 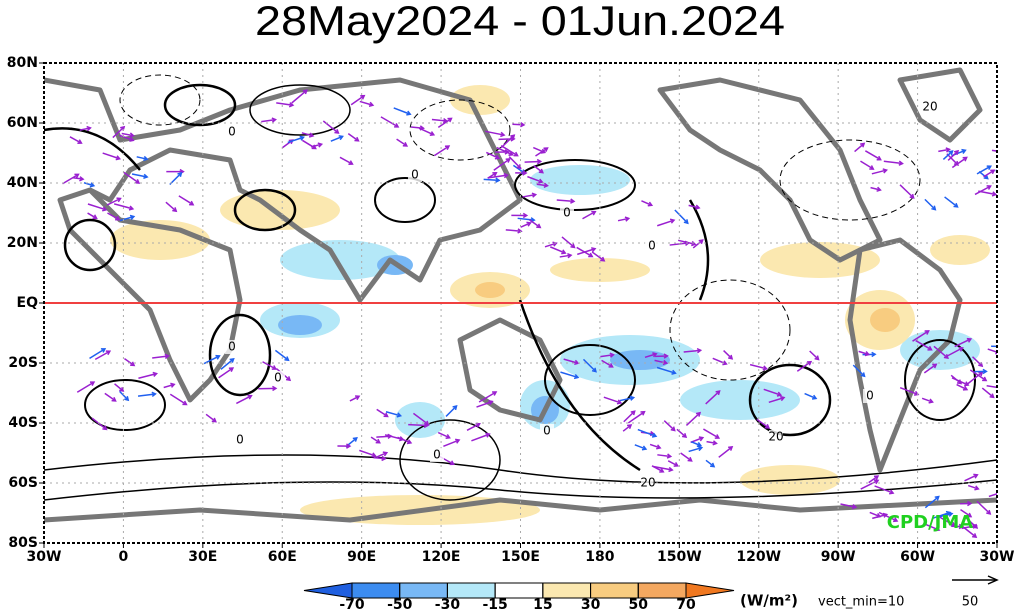 What do you see at coordinates (686, 604) in the screenshot?
I see `colorbar-tick-label: 70` at bounding box center [686, 604].